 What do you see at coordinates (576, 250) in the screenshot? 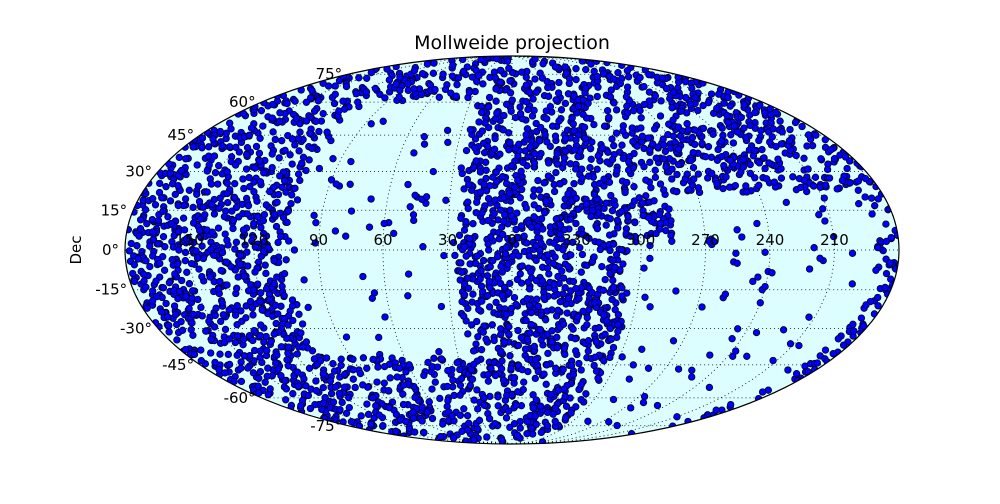
I see `lon-gridline` at bounding box center [576, 250].